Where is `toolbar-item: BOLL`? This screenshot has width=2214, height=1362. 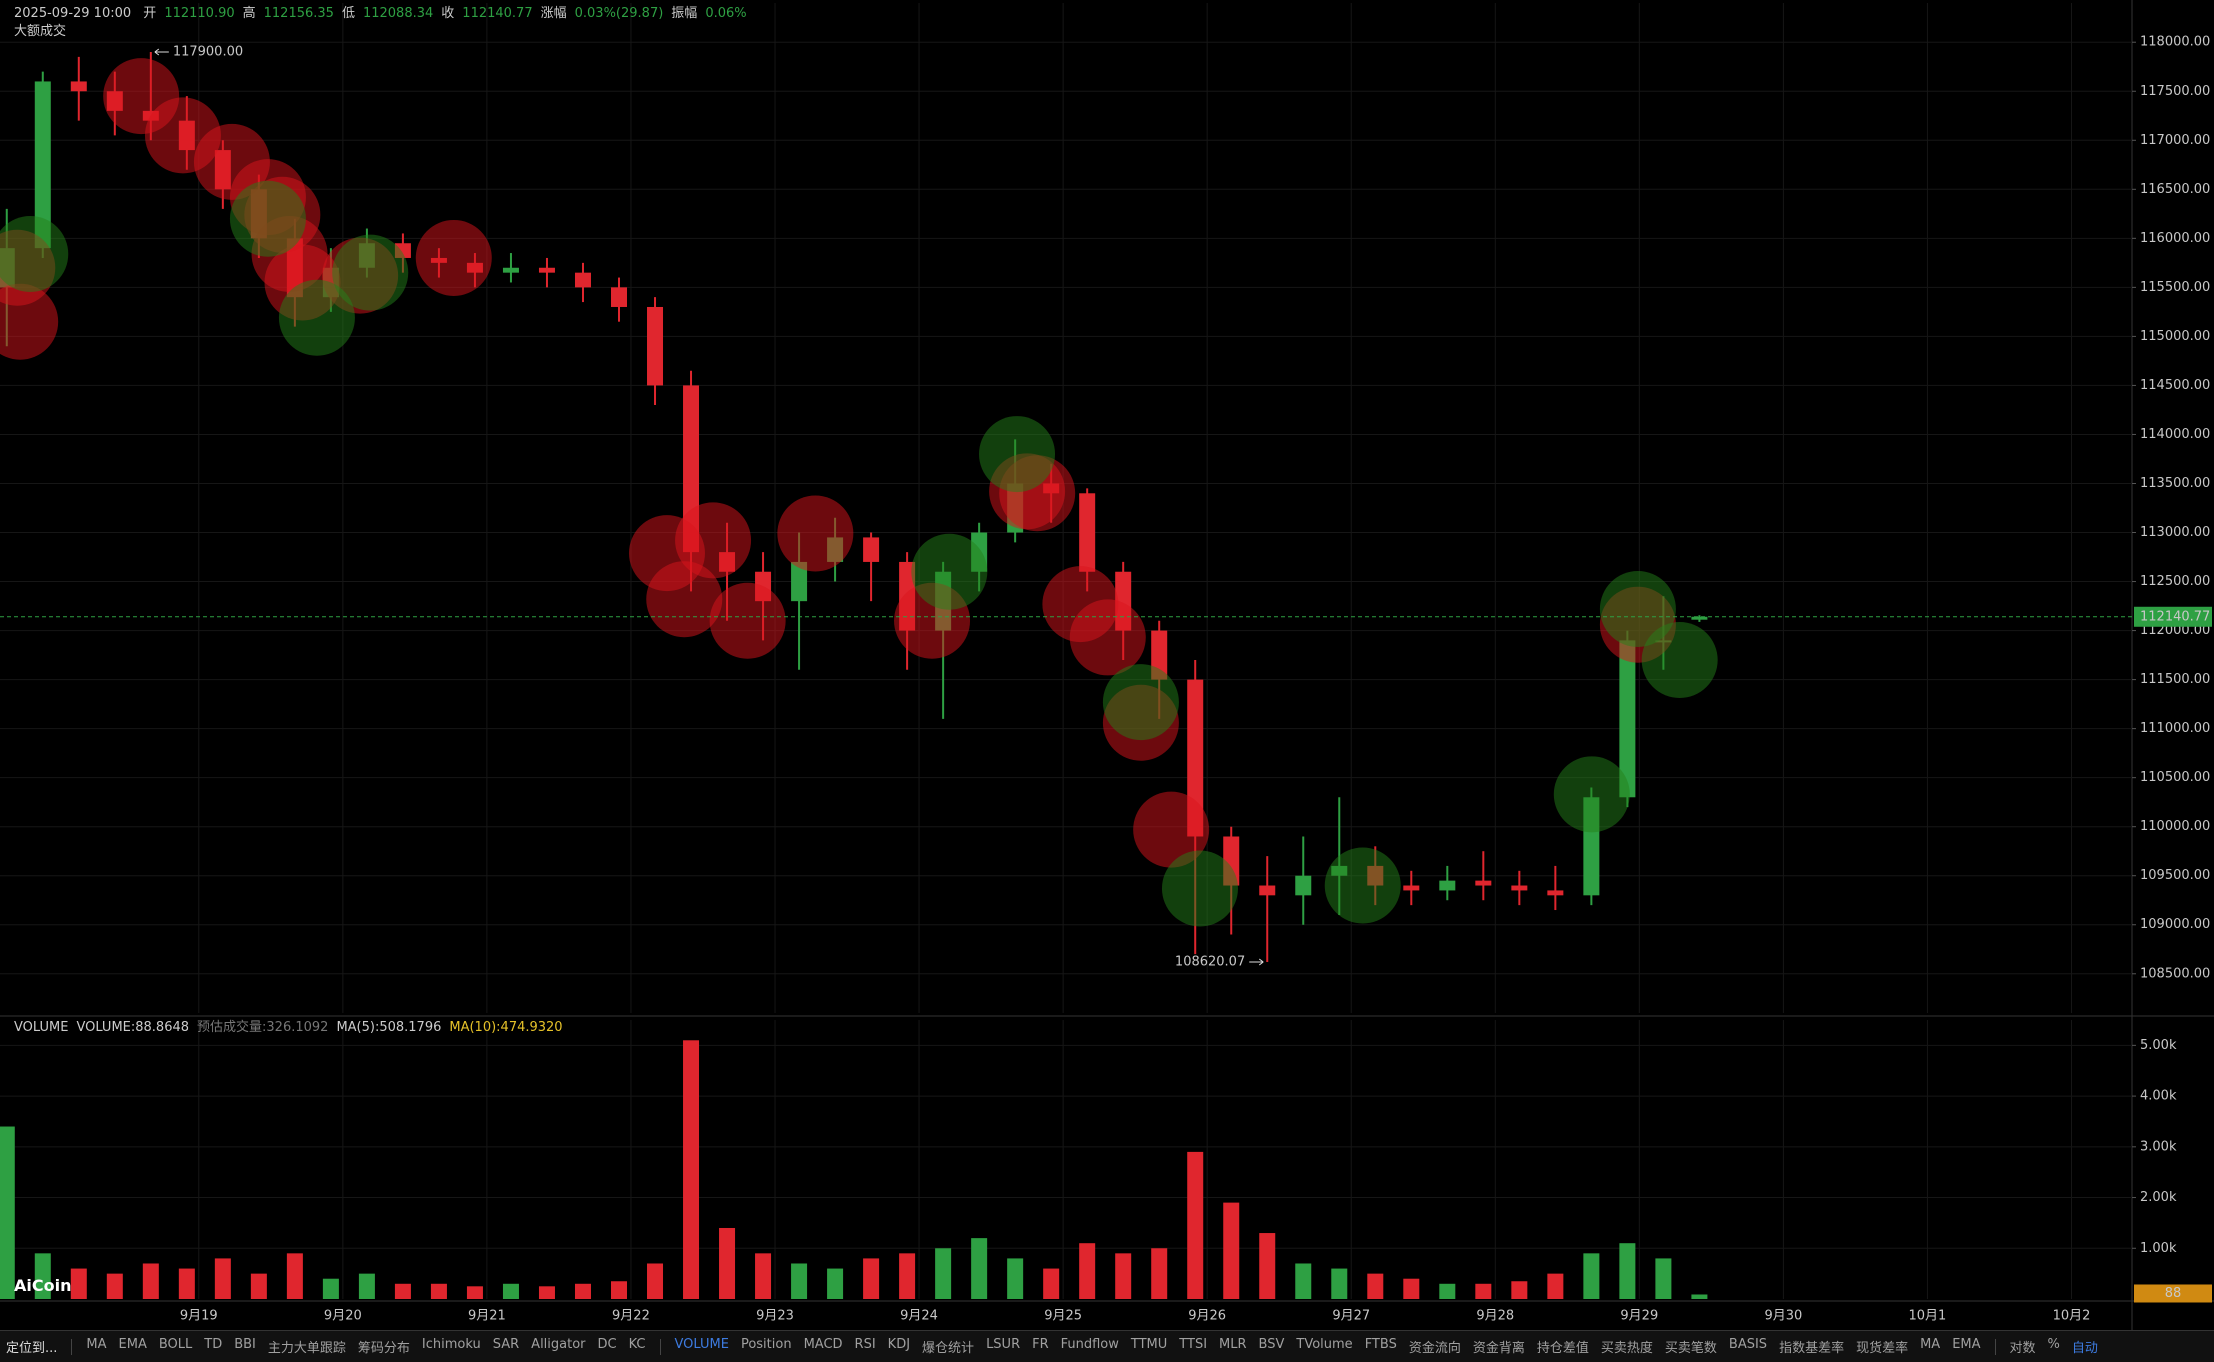 toolbar-item: BOLL is located at coordinates (175, 1344).